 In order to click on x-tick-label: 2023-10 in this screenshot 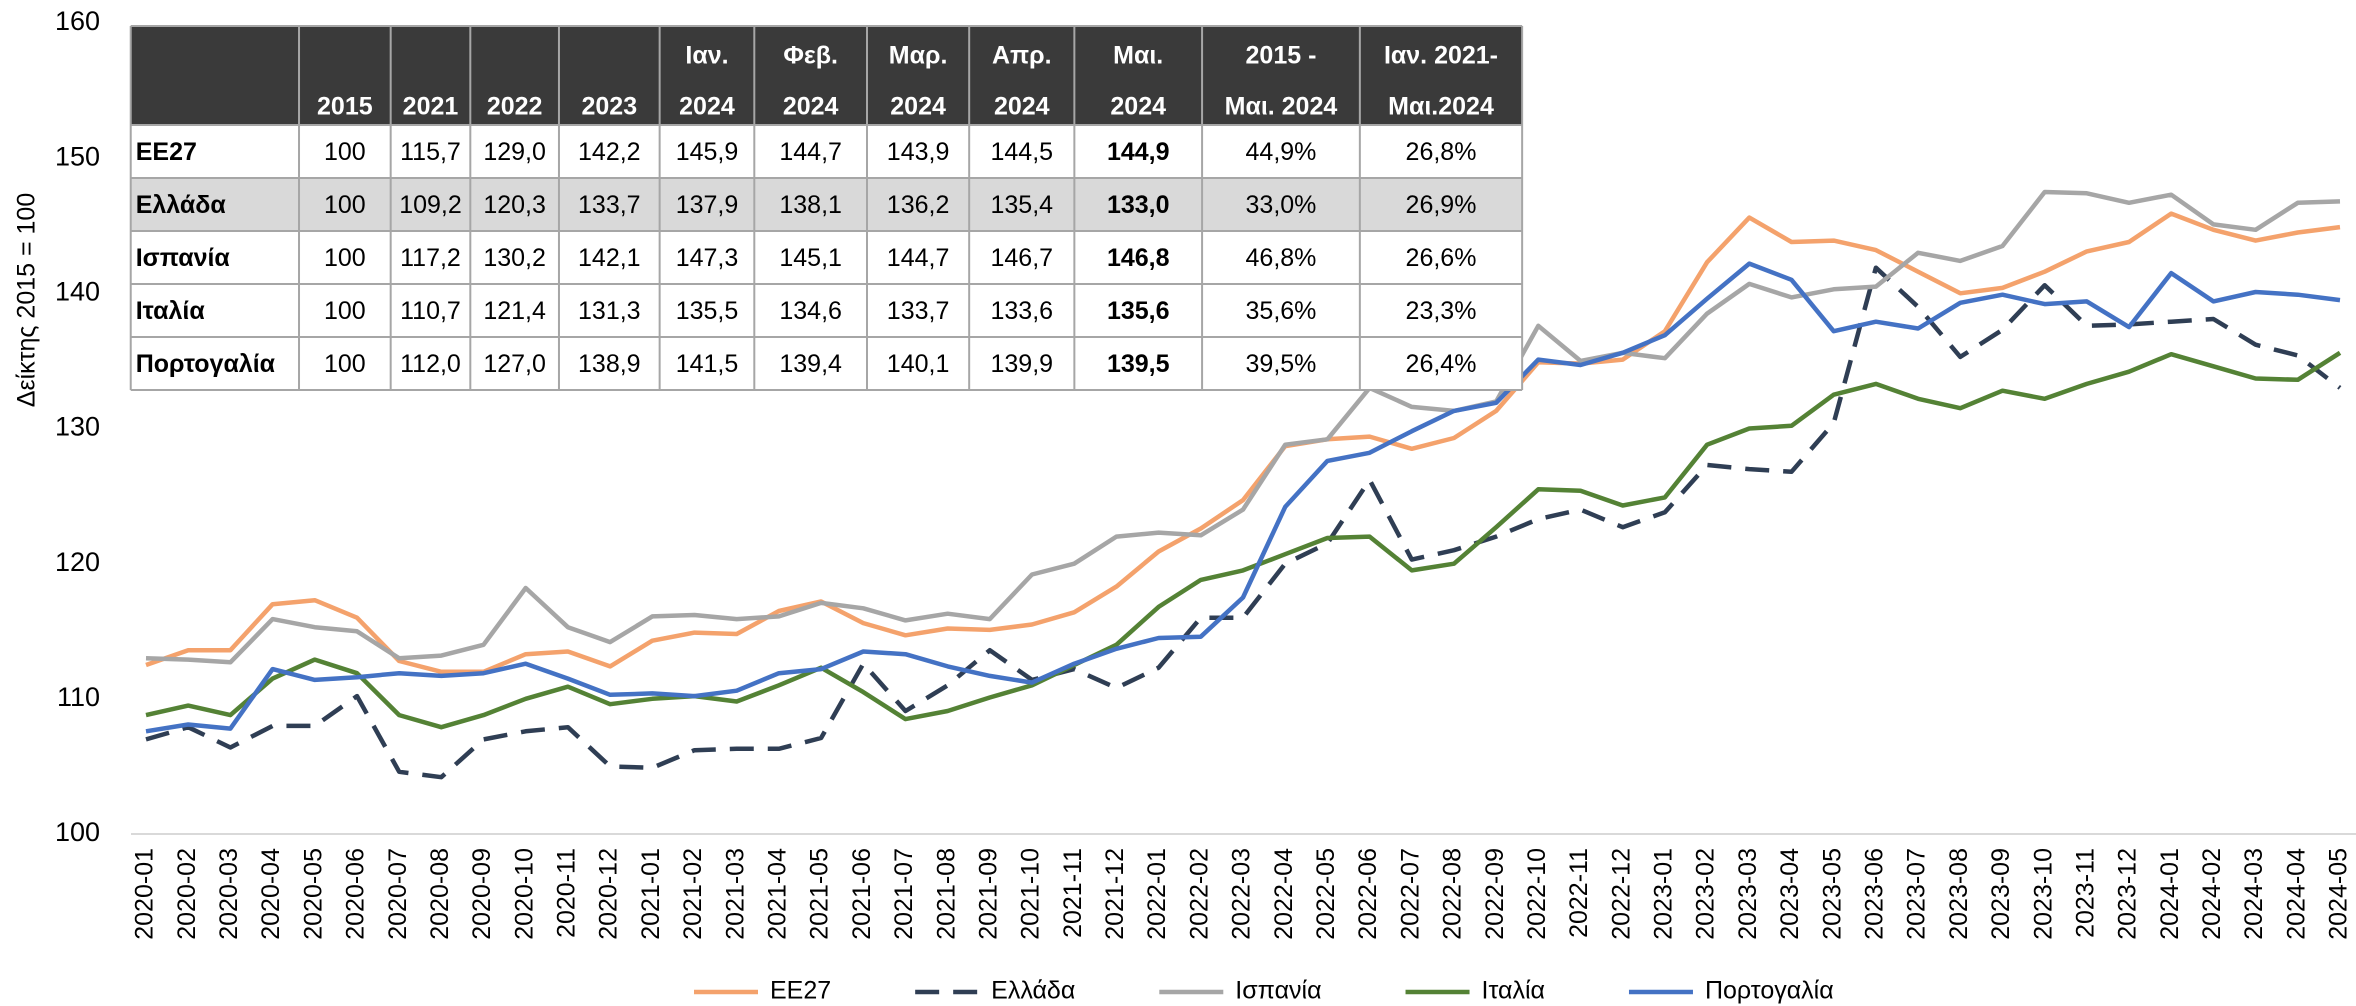, I will do `click(2043, 894)`.